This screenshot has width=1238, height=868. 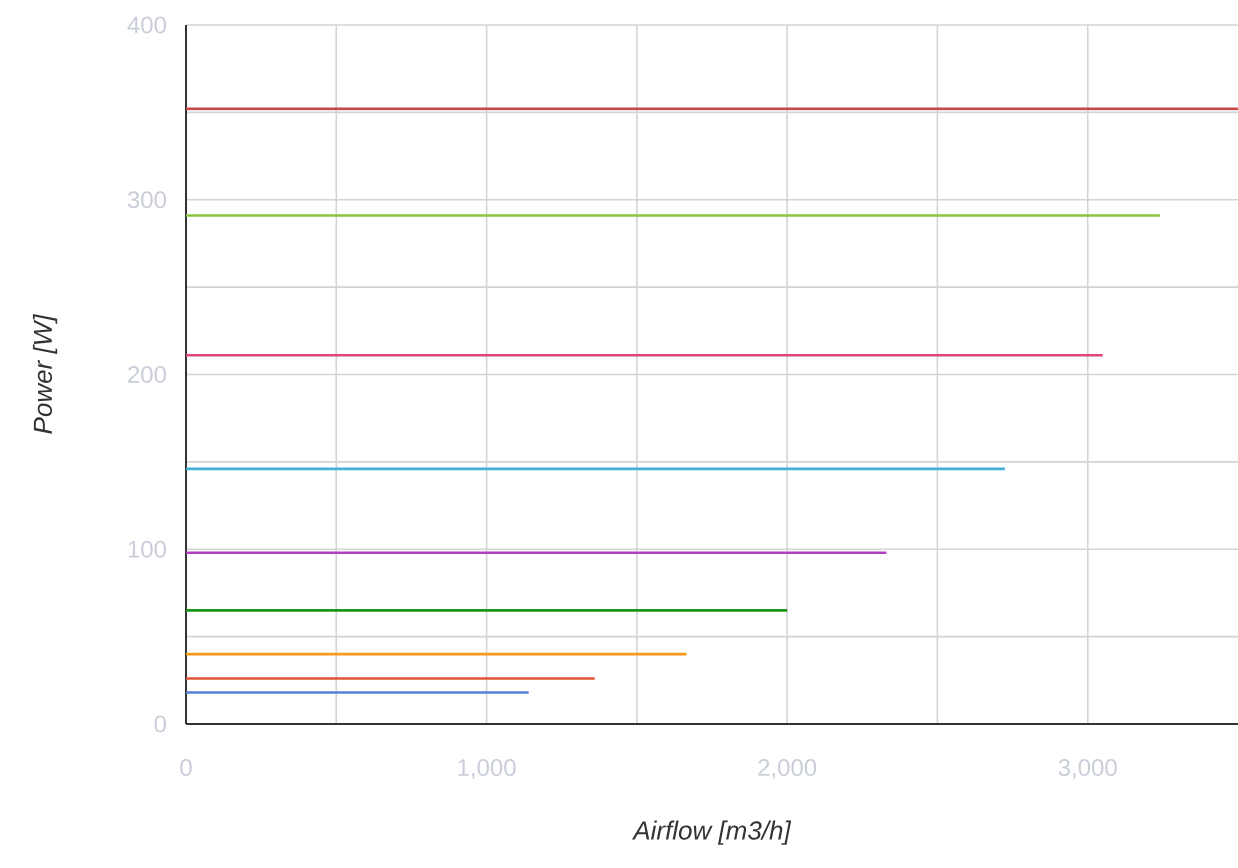 I want to click on y-axis-title: Power [W], so click(x=45, y=374).